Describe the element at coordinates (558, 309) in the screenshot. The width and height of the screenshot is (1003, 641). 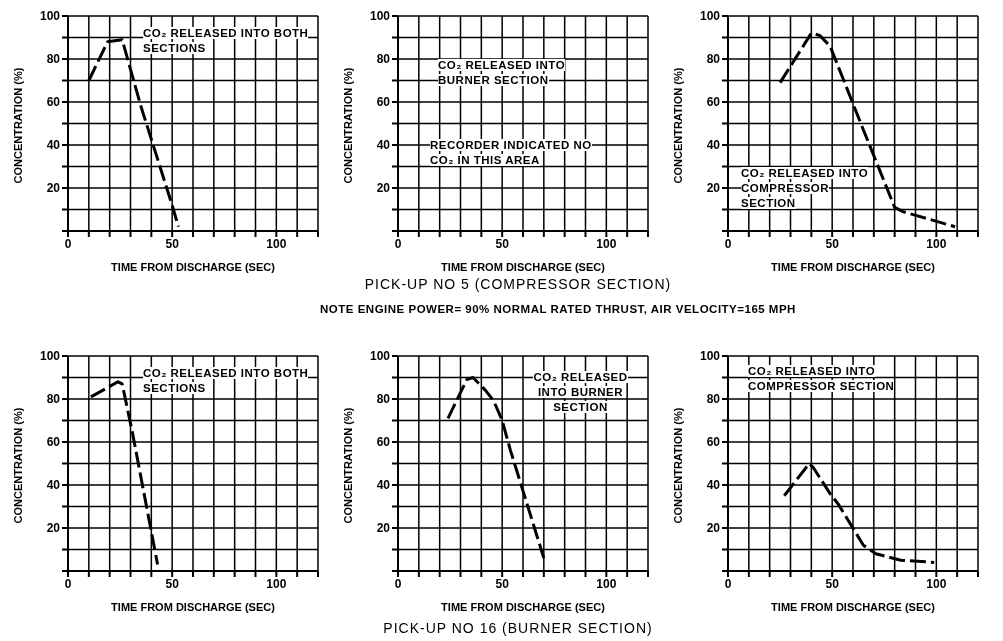
I see `text: NOTE ENGINE POWER= 90% NORMAL RATED THRUST, AIR VELOCITY=165 MPH` at that location.